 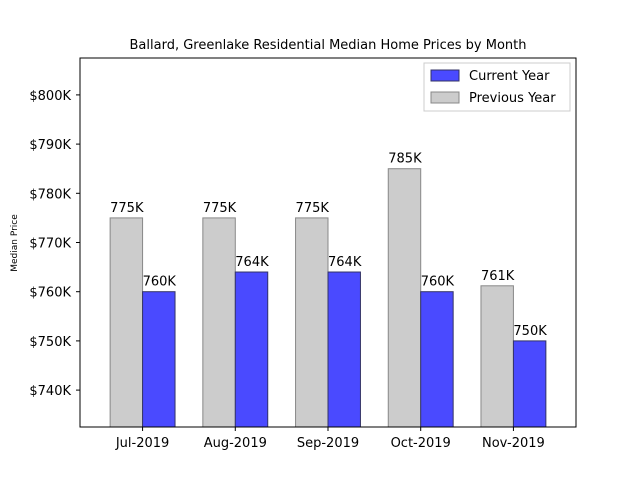 What do you see at coordinates (437, 359) in the screenshot?
I see `bar-current-year-oct-2019` at bounding box center [437, 359].